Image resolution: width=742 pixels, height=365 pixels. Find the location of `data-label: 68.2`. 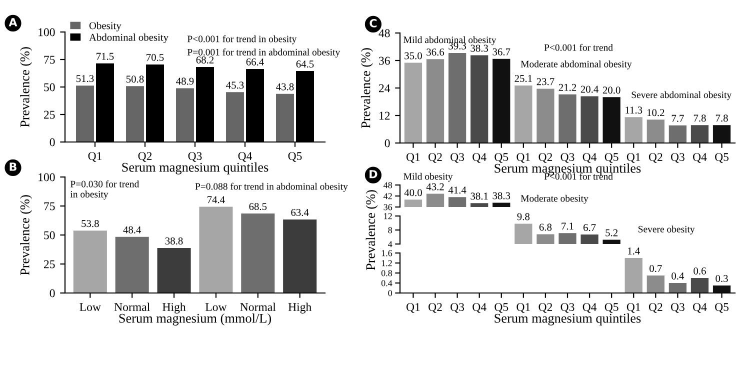

data-label: 68.2 is located at coordinates (205, 60).